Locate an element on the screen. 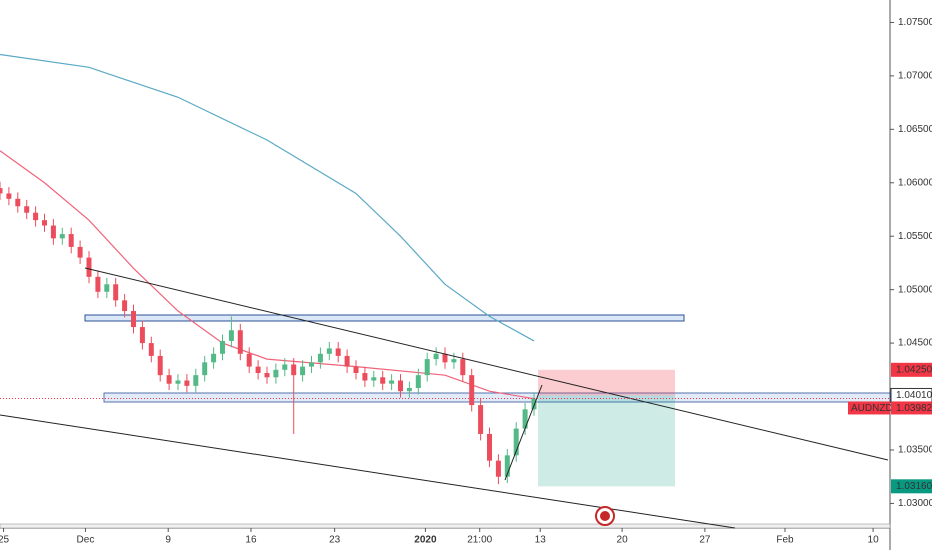  y-tick-label: 1.06500 is located at coordinates (915, 129).